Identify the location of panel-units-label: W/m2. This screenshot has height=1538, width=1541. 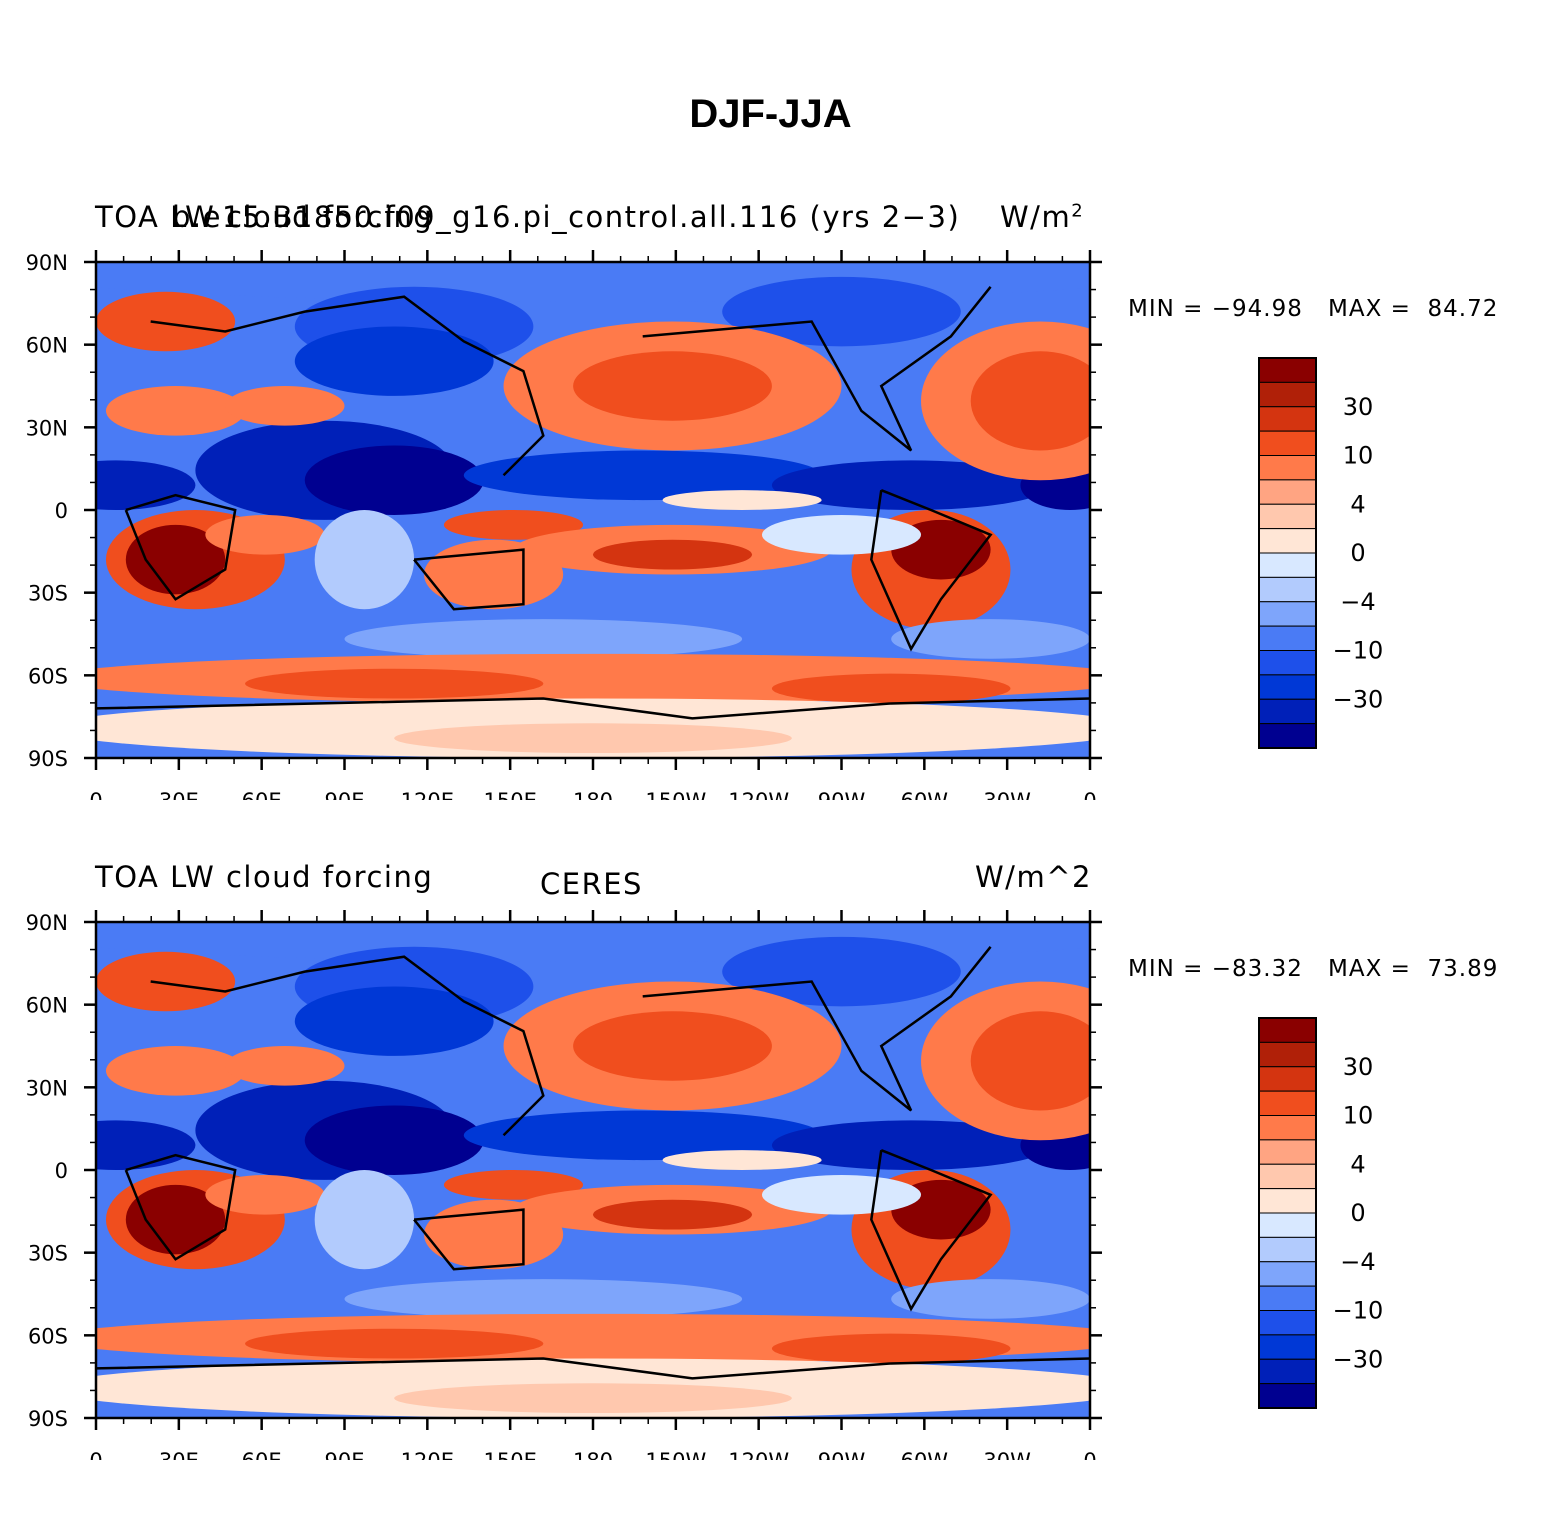
(1042, 217).